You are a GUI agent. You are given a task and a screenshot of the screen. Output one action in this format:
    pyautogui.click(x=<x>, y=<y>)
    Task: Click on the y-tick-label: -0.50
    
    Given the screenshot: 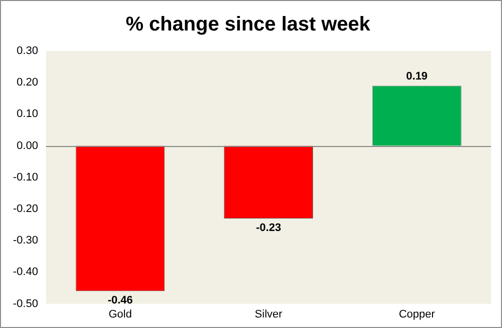 What is the action you would take?
    pyautogui.click(x=25, y=304)
    